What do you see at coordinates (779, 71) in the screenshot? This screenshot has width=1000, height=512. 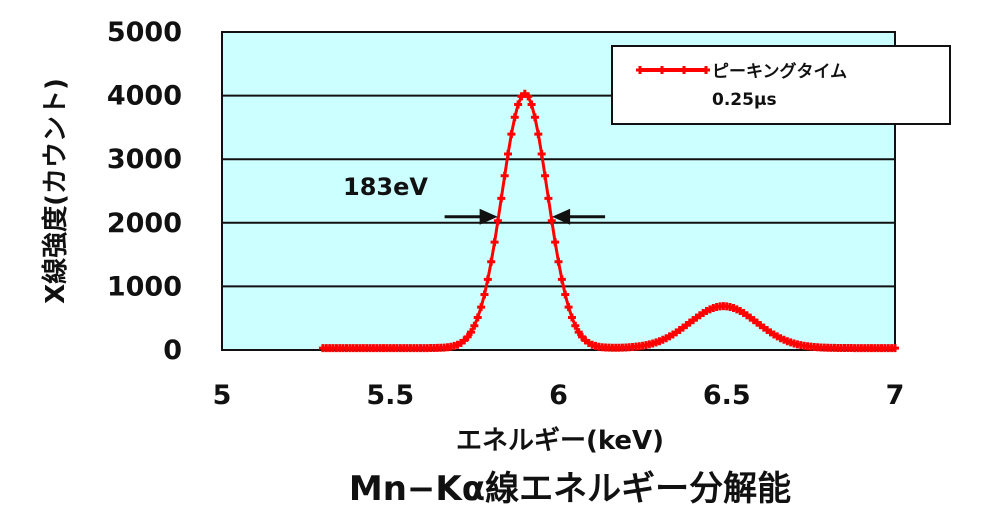 I see `legend-entry-line1: ピーキングタイム` at bounding box center [779, 71].